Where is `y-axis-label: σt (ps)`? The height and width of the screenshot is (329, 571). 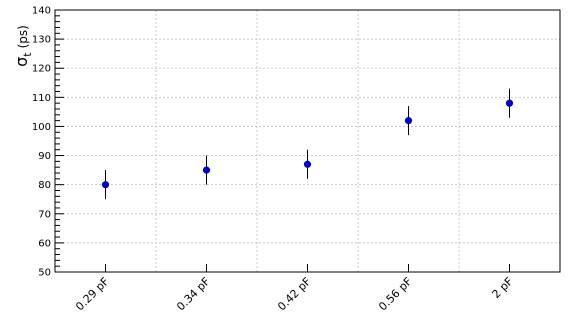 y-axis-label: σt (ps) is located at coordinates (23, 46).